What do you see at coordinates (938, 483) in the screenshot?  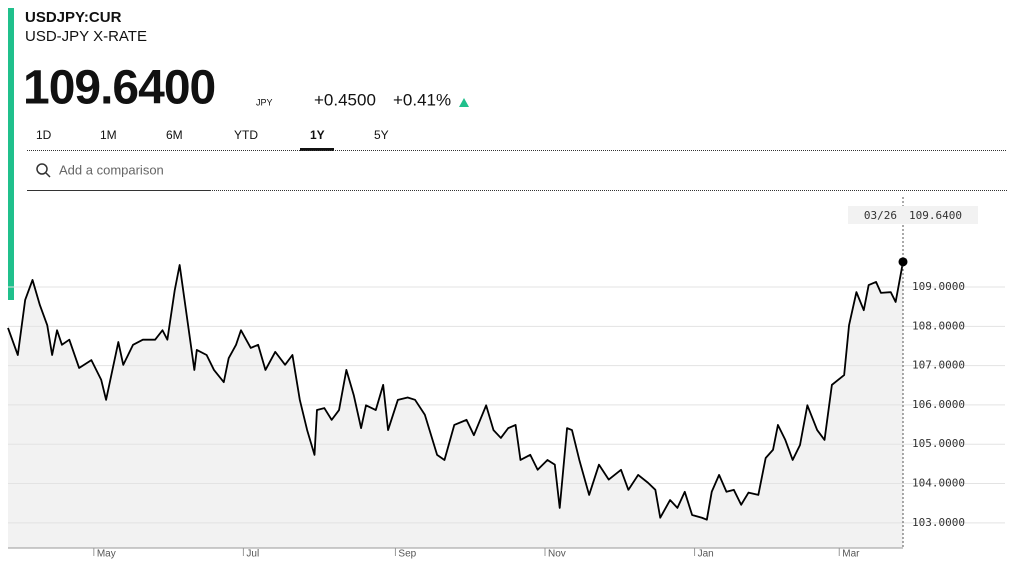 I see `y-tick-label: 104.0000` at bounding box center [938, 483].